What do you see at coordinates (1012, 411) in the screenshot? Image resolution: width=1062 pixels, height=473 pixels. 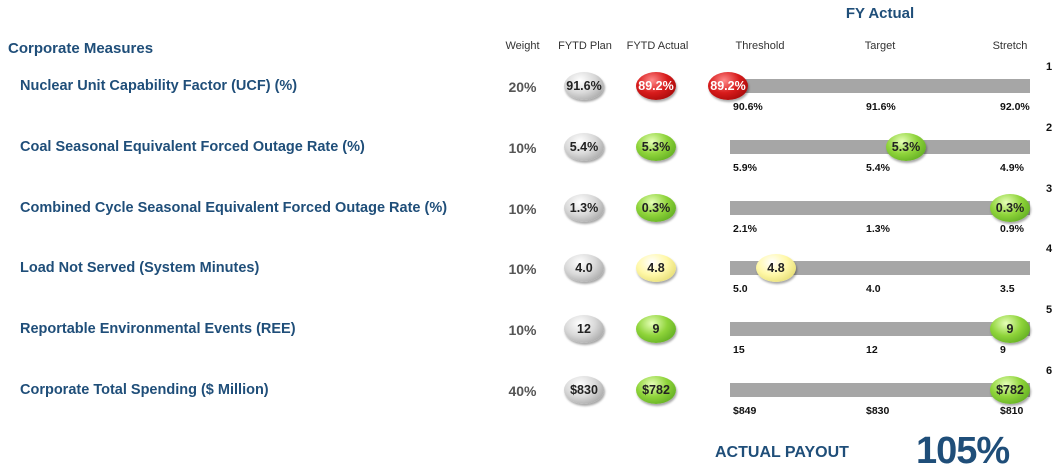 I see `stretch-value: $810` at bounding box center [1012, 411].